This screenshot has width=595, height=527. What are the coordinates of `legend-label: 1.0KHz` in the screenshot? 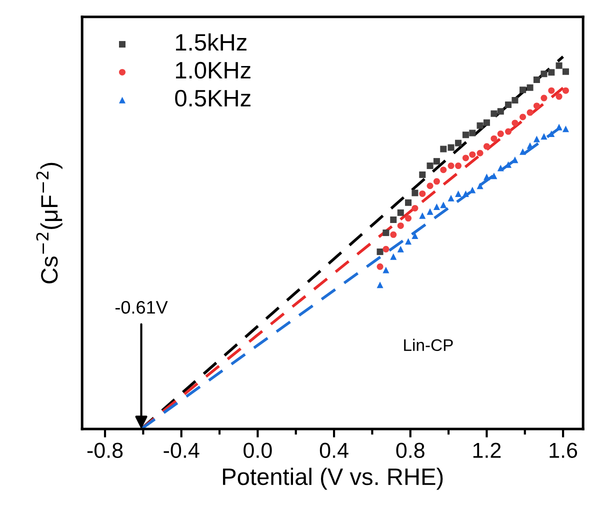 It's located at (213, 70).